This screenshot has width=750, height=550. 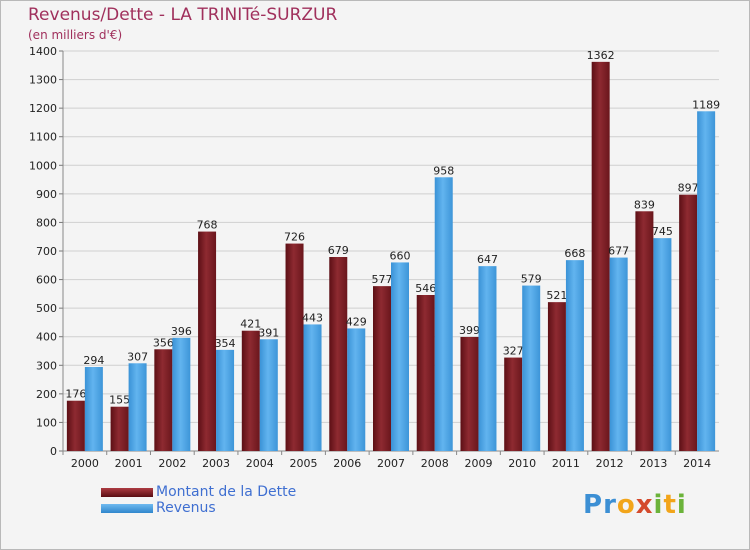 What do you see at coordinates (531, 279) in the screenshot?
I see `data-label-revenus: 579` at bounding box center [531, 279].